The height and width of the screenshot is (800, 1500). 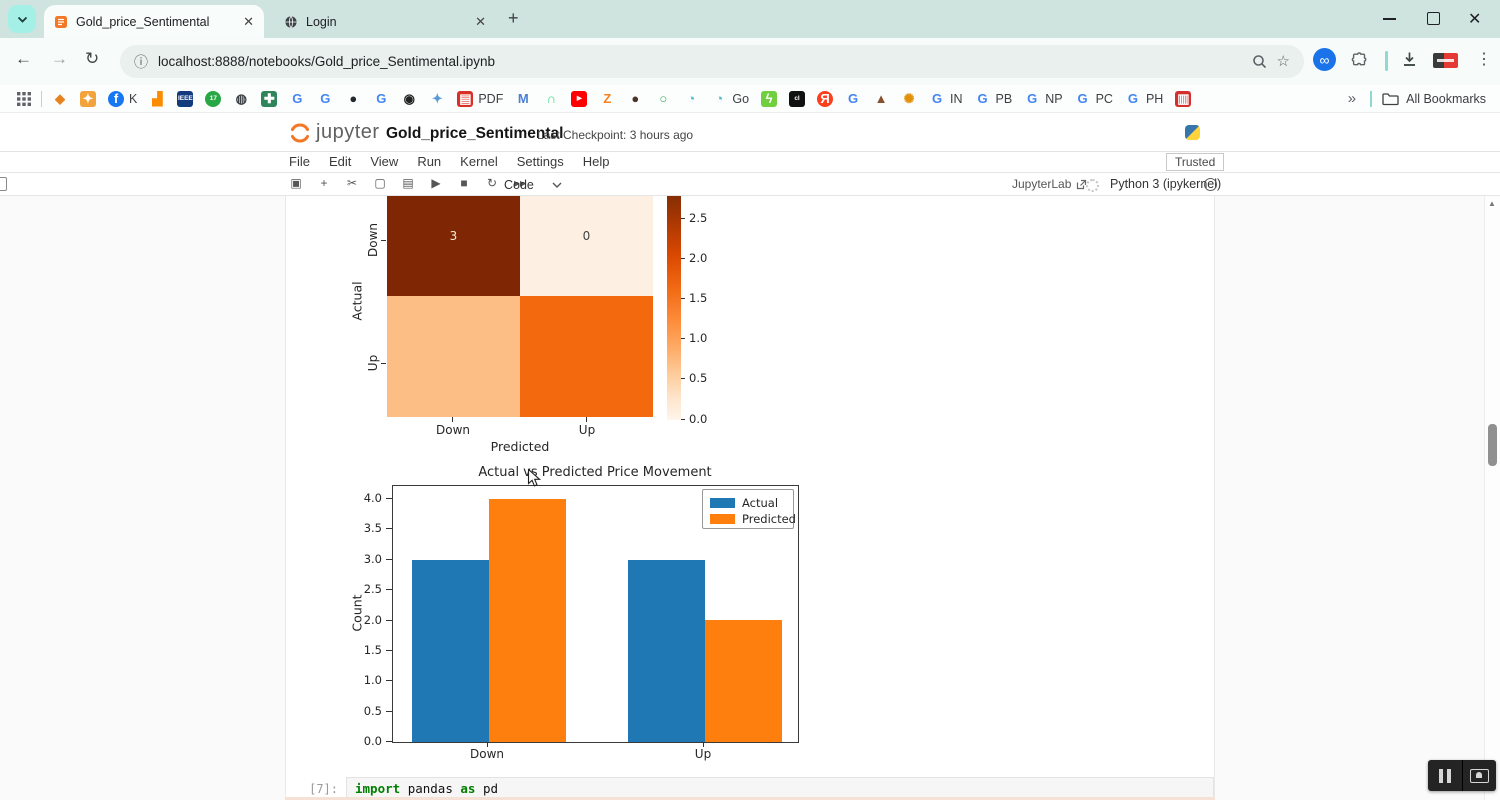 I want to click on bar-xtick-down: Down, so click(x=487, y=754).